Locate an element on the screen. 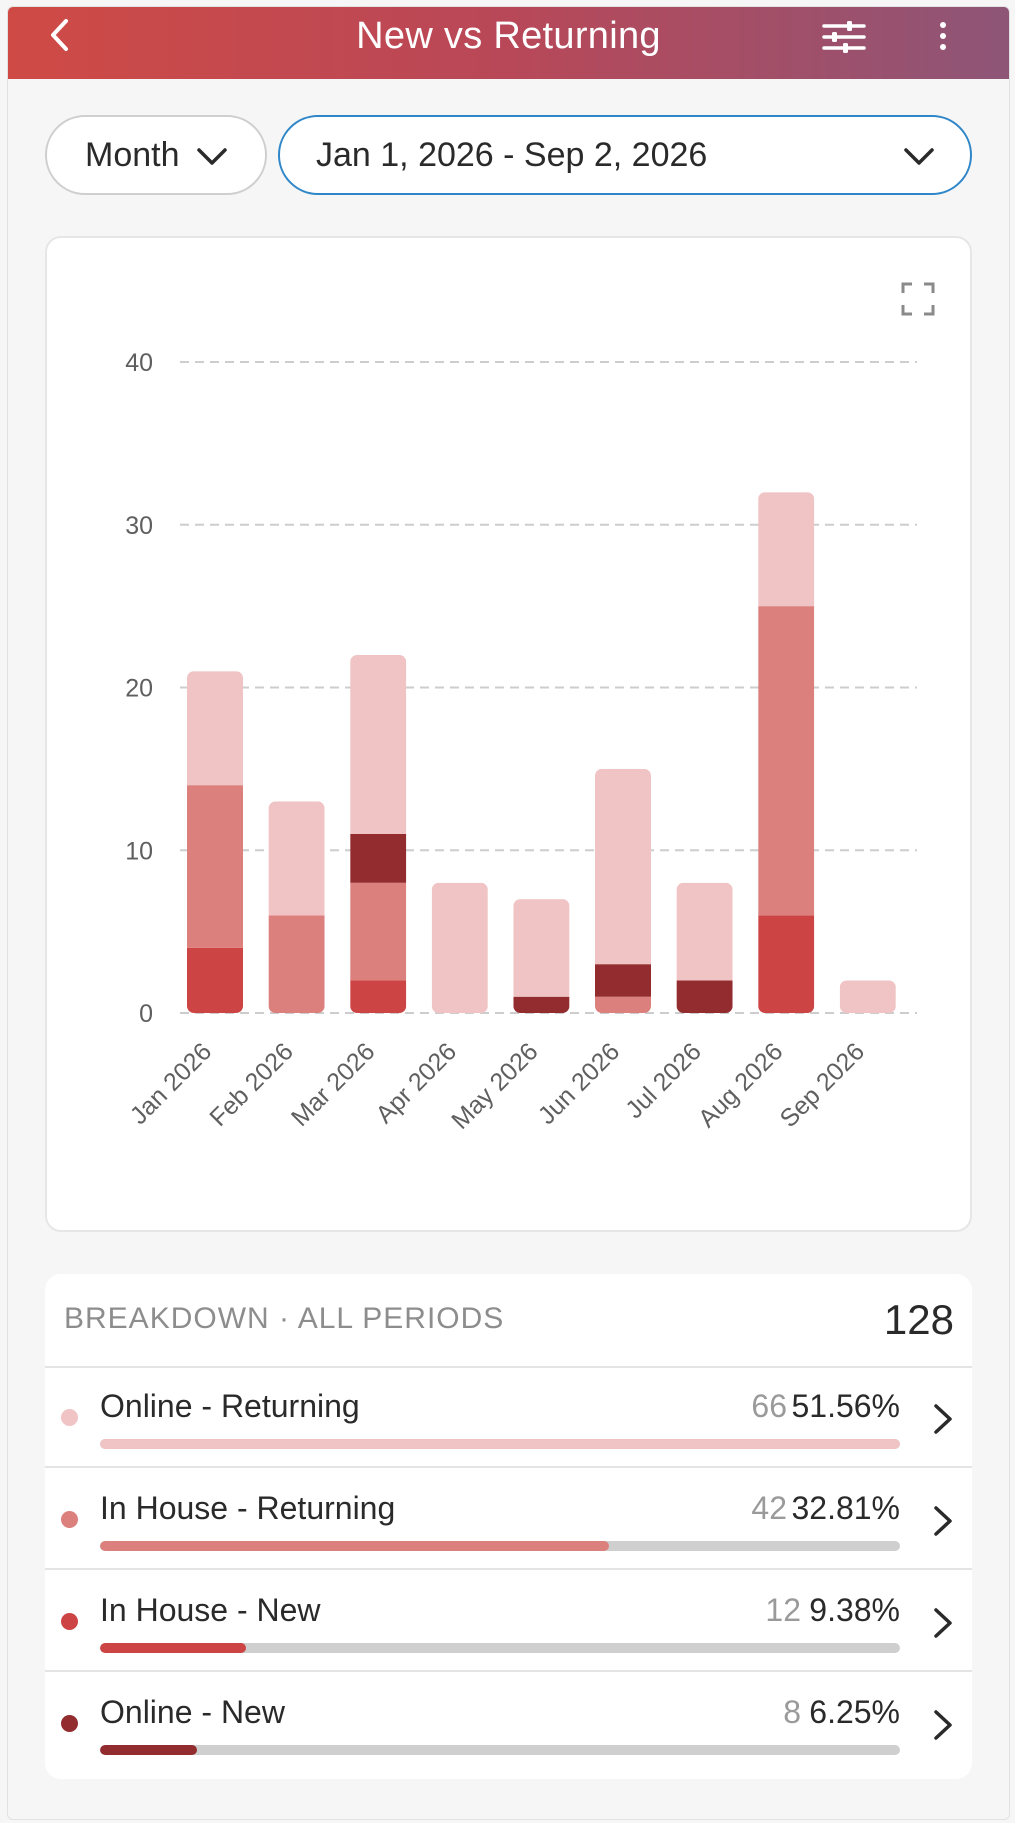 The width and height of the screenshot is (1015, 1823). x-tick-label: Sep 2026 is located at coordinates (822, 1084).